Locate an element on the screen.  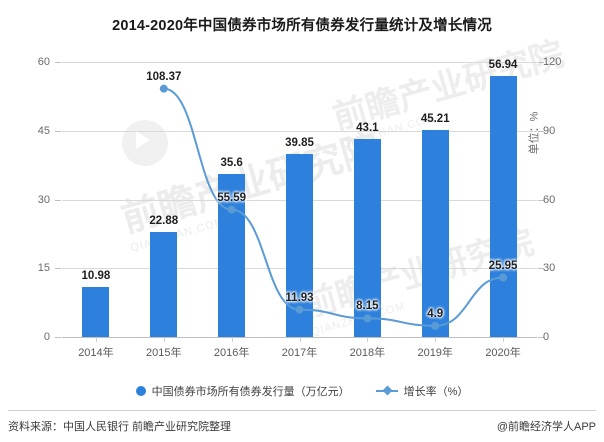
bar-value-label-2017年: 39.85 is located at coordinates (299, 143).